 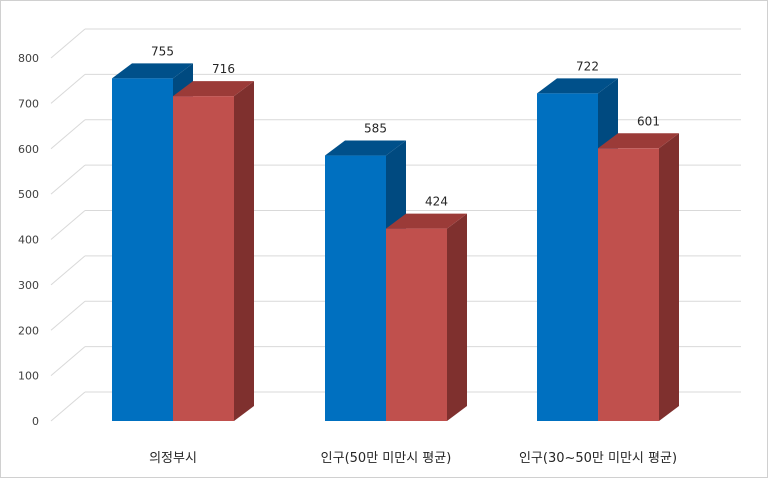 What do you see at coordinates (173, 458) in the screenshot?
I see `x-category-label: 의정부시` at bounding box center [173, 458].